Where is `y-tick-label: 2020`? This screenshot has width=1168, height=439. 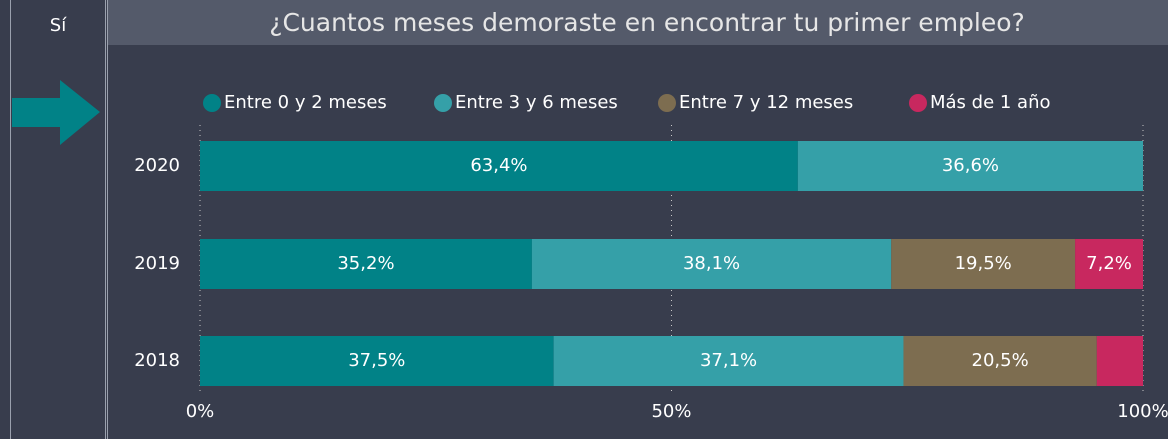
y-tick-label: 2020 is located at coordinates (157, 165).